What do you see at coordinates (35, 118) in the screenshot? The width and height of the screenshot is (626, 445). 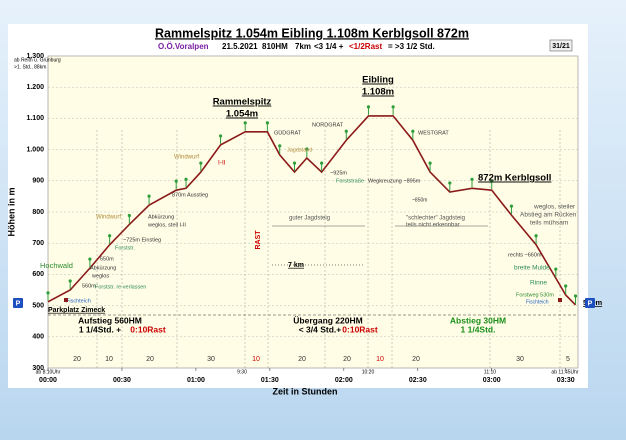 I see `y-tick-label: 1.100` at bounding box center [35, 118].